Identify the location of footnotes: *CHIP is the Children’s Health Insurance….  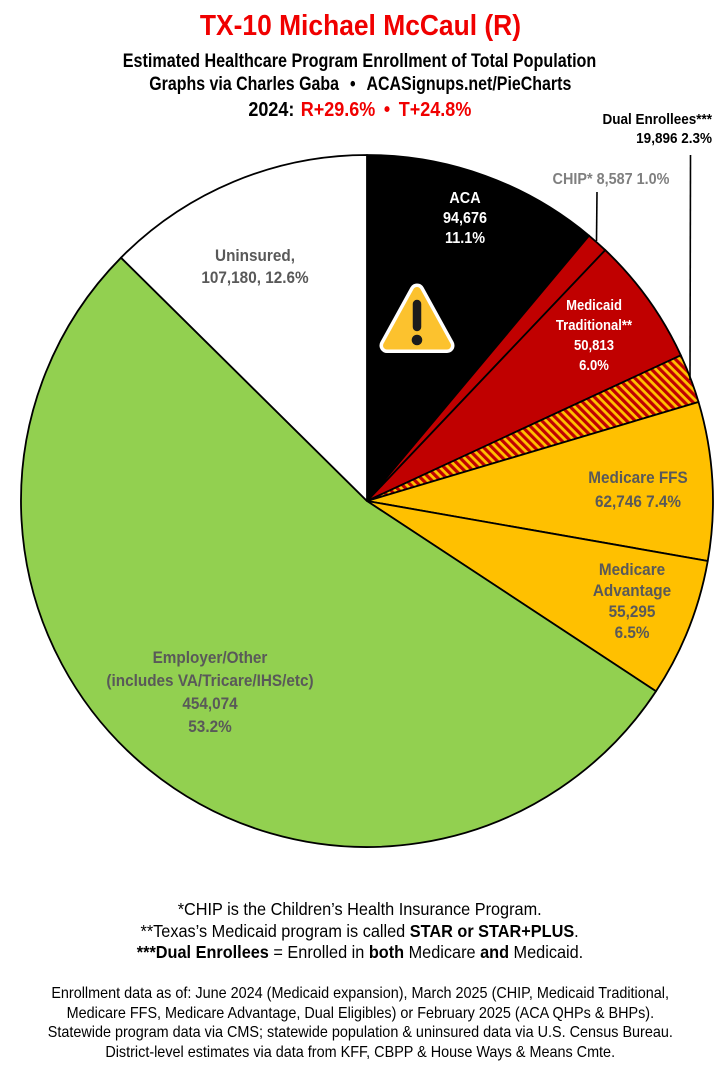
(360, 931).